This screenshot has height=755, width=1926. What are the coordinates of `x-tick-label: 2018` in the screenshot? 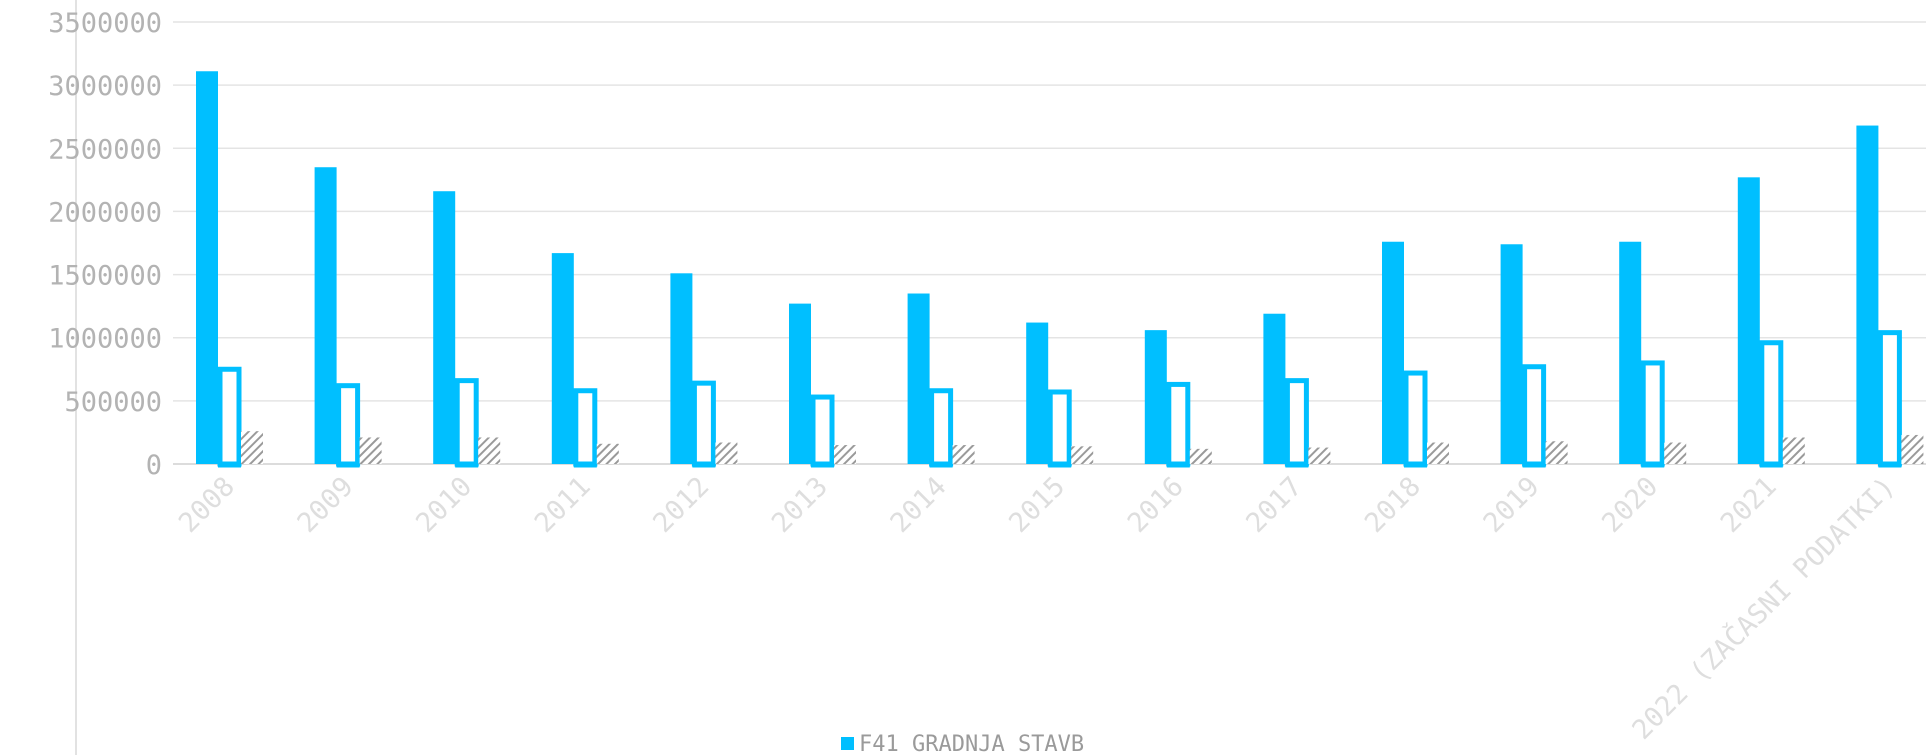 It's located at (1393, 505).